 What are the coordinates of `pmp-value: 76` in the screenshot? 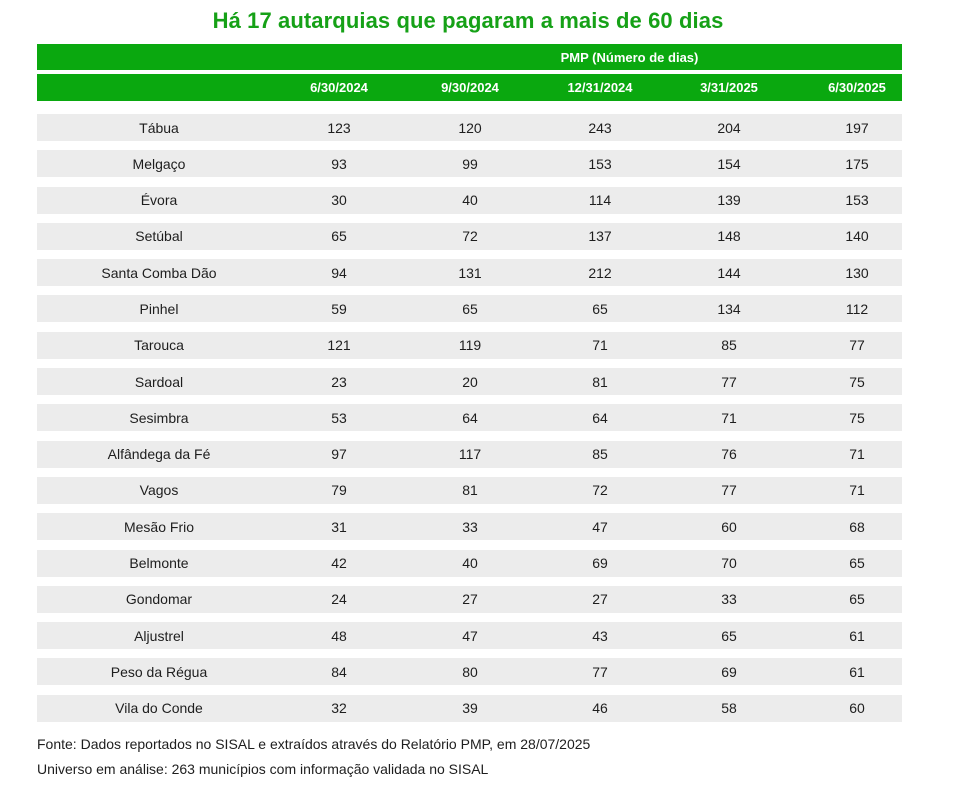 It's located at (729, 454).